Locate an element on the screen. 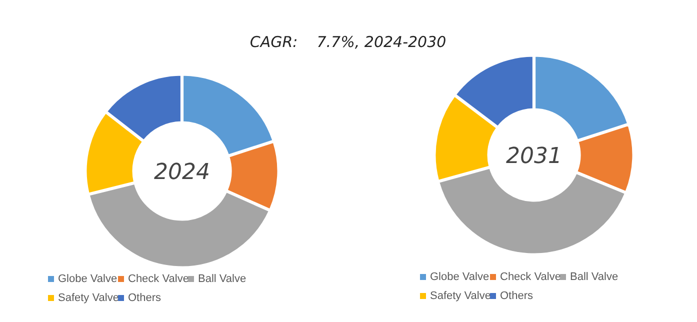 The width and height of the screenshot is (697, 322). text: 2024 is located at coordinates (182, 172).